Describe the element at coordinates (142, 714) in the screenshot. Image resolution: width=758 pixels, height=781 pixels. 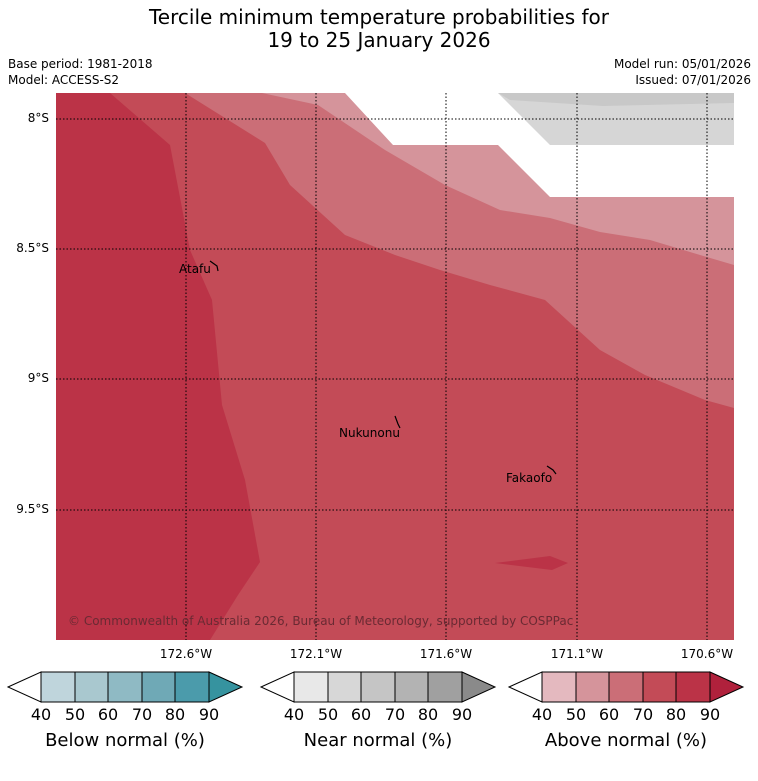
I see `colorbar-below-tick: 70` at that location.